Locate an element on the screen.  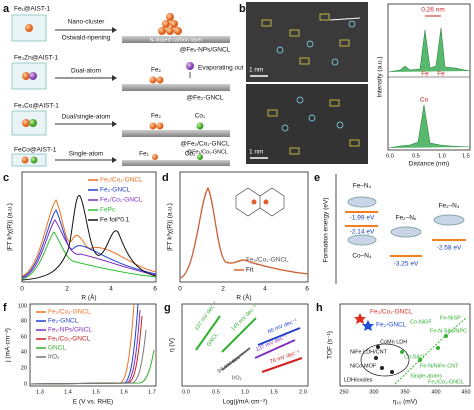
product: @Feₓ-NPs/GNCL is located at coordinates (205, 50).